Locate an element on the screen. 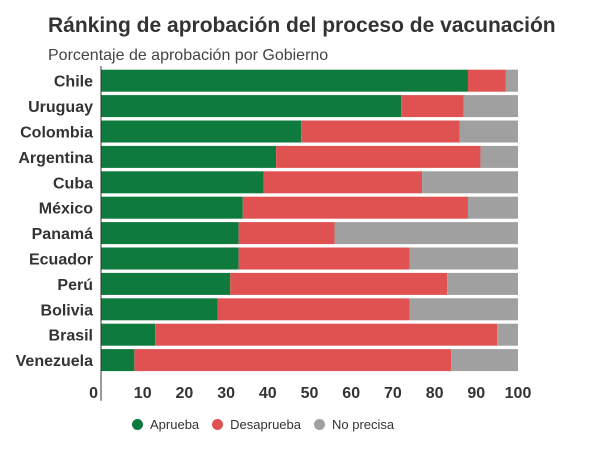 The height and width of the screenshot is (450, 597). x-tick-label: 40 is located at coordinates (268, 393).